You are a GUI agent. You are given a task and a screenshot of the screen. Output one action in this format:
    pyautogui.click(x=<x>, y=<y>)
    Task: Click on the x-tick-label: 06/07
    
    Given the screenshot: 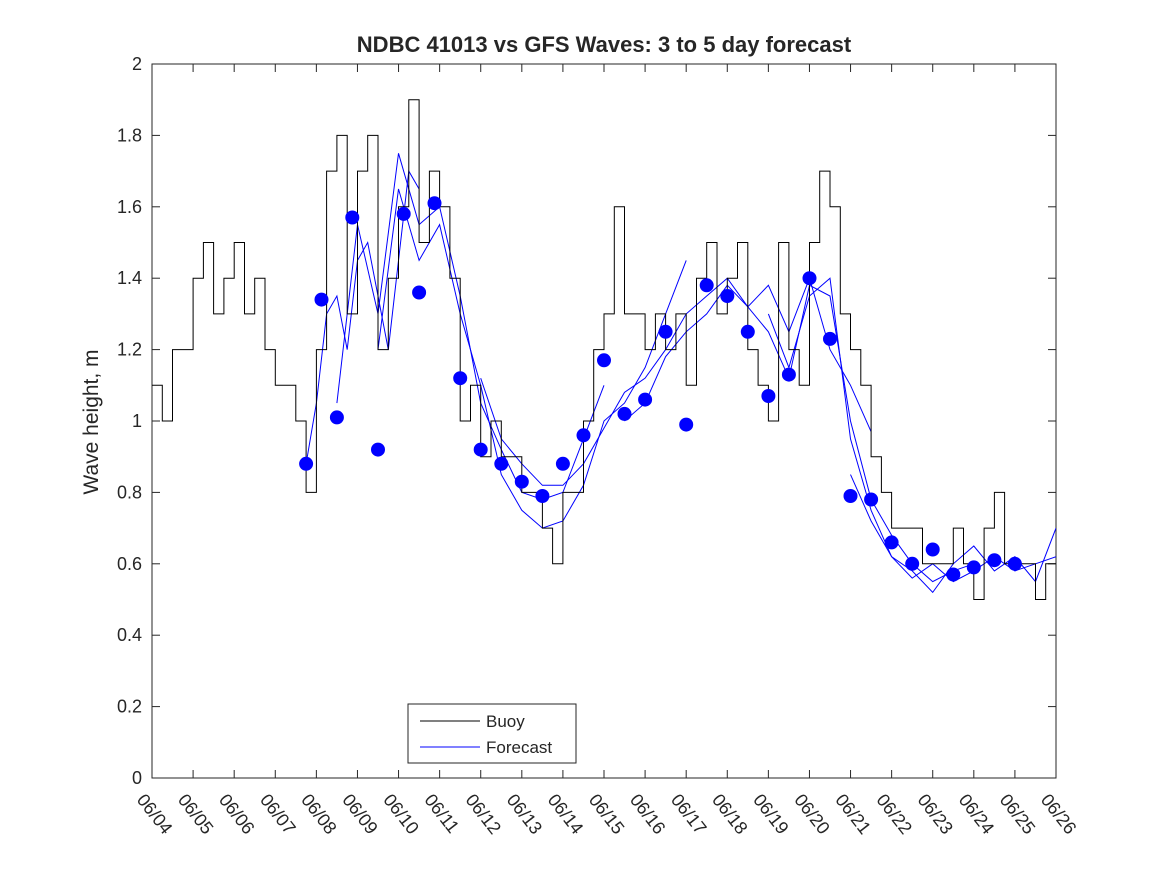 What is the action you would take?
    pyautogui.click(x=277, y=814)
    